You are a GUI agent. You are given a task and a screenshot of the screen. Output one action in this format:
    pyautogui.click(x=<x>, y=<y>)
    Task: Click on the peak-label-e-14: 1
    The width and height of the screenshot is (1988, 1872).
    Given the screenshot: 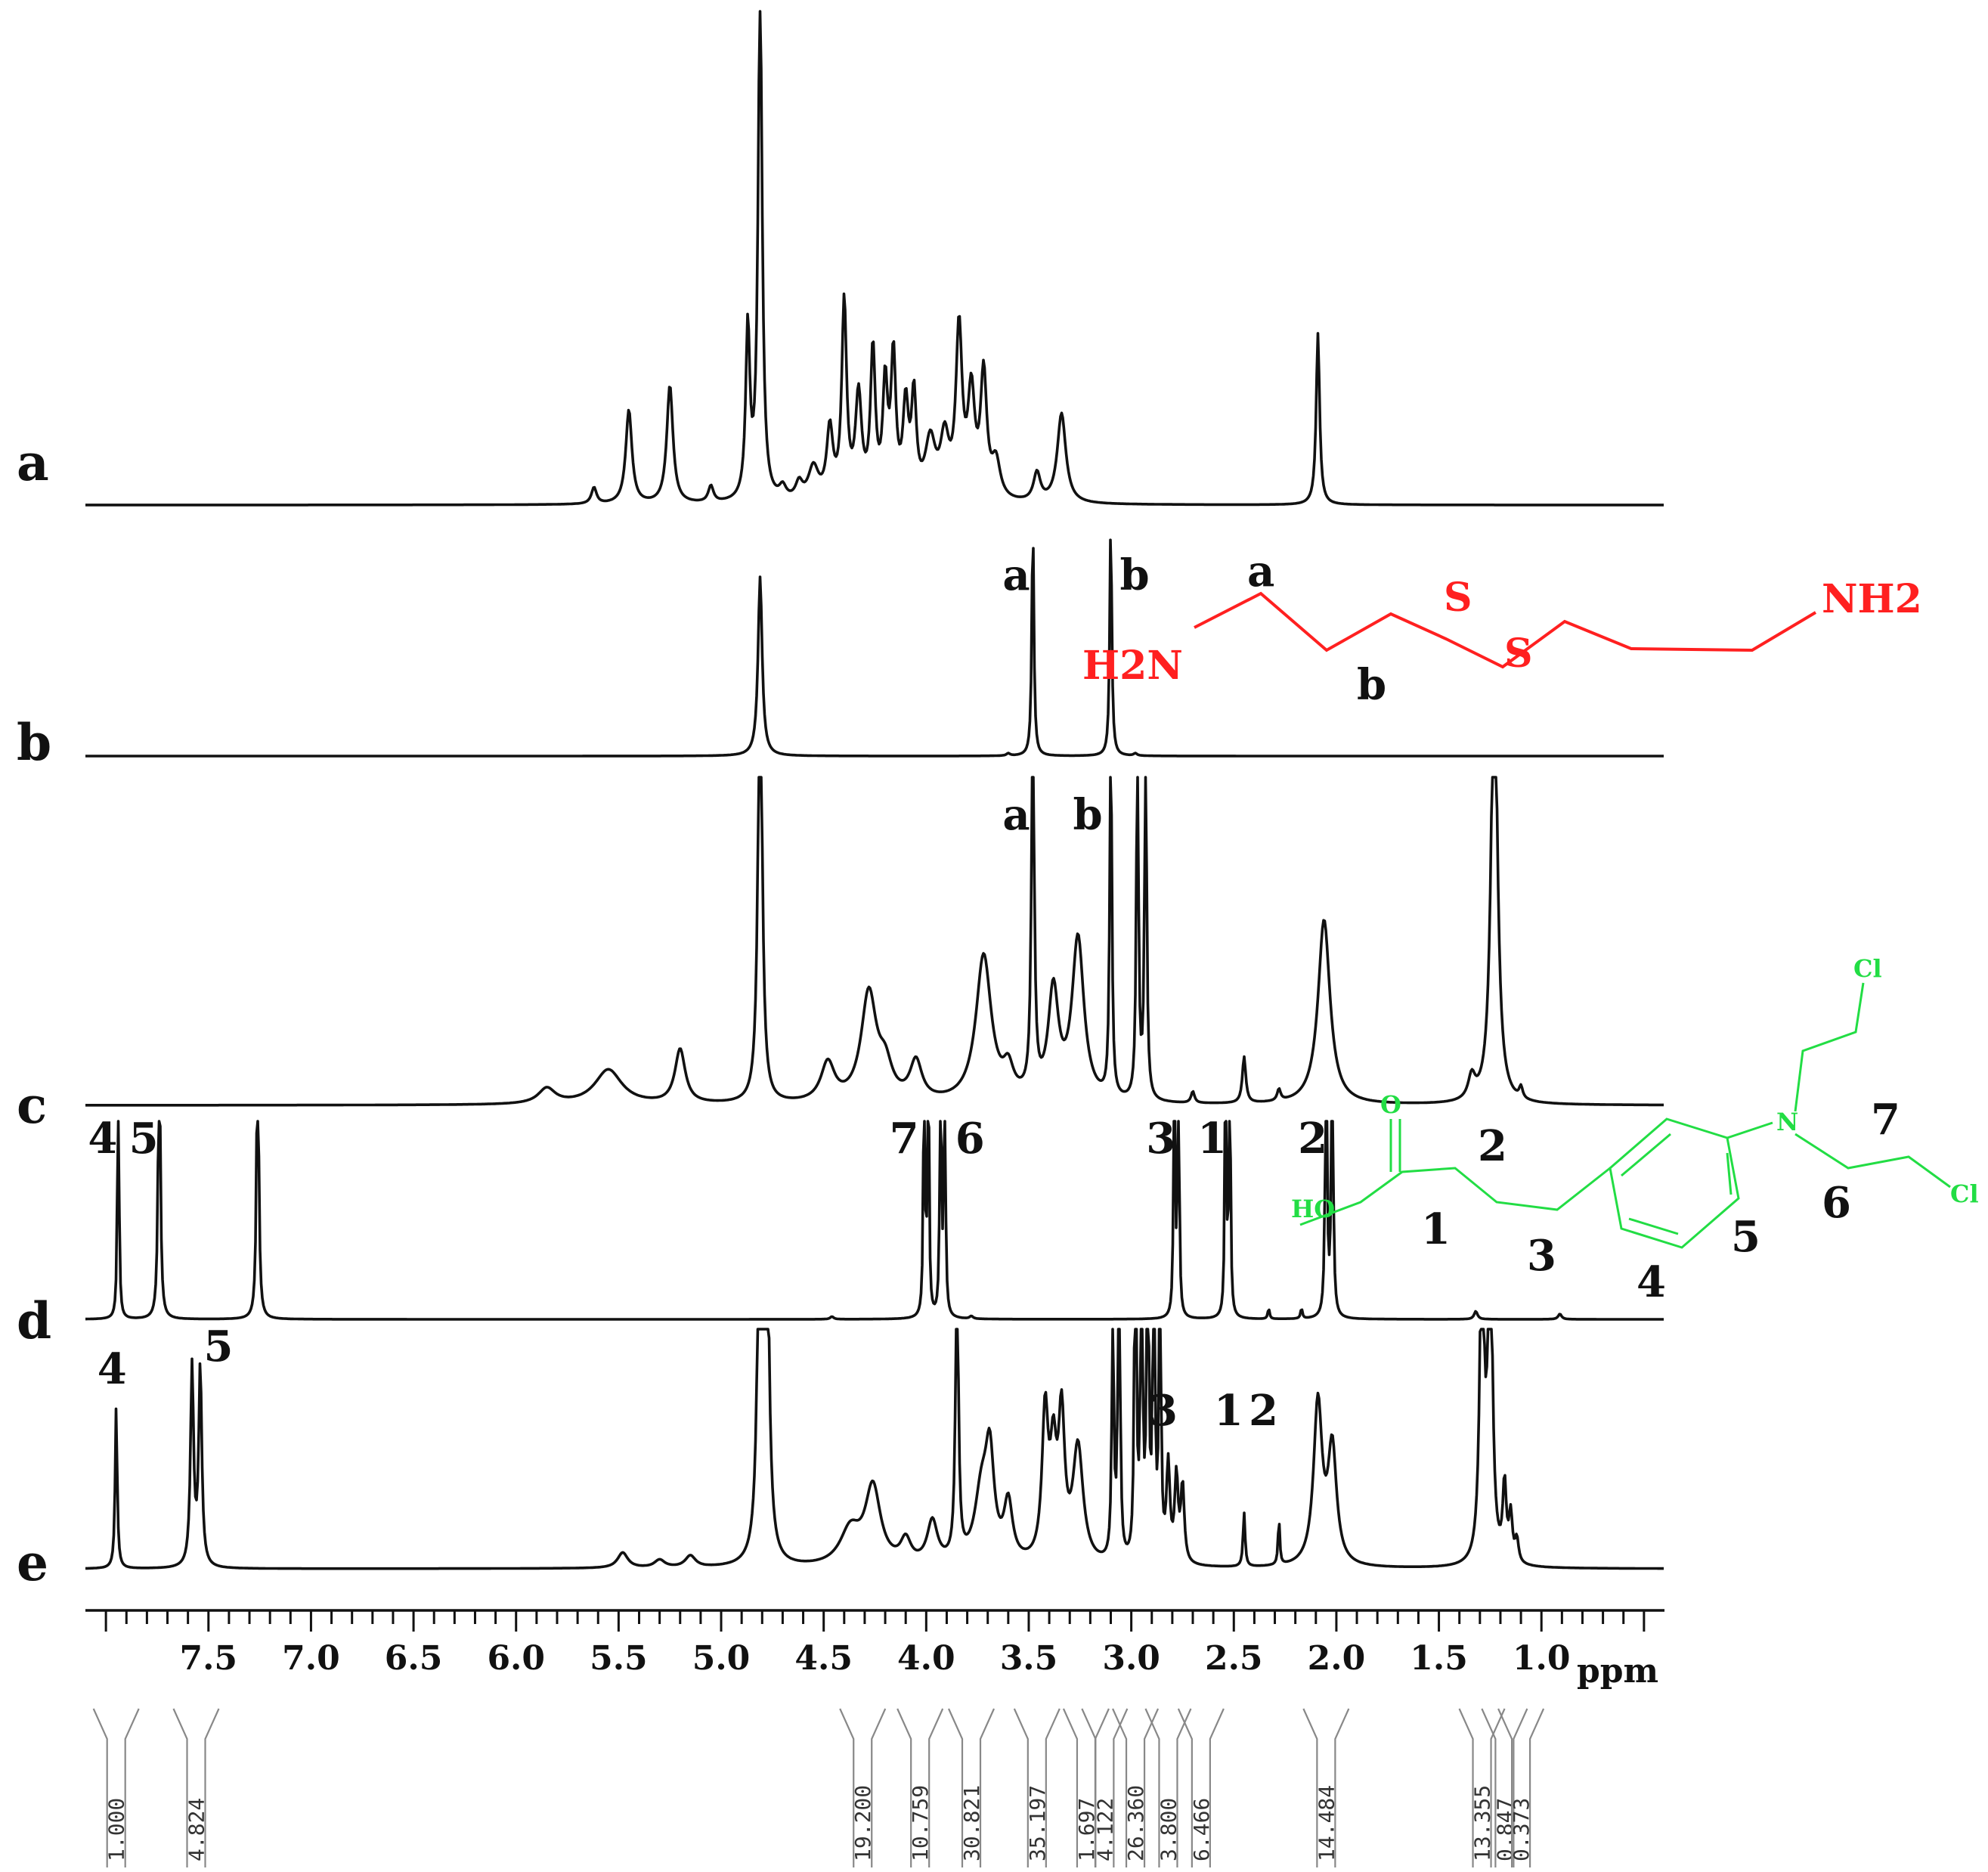 What is the action you would take?
    pyautogui.click(x=1228, y=1411)
    